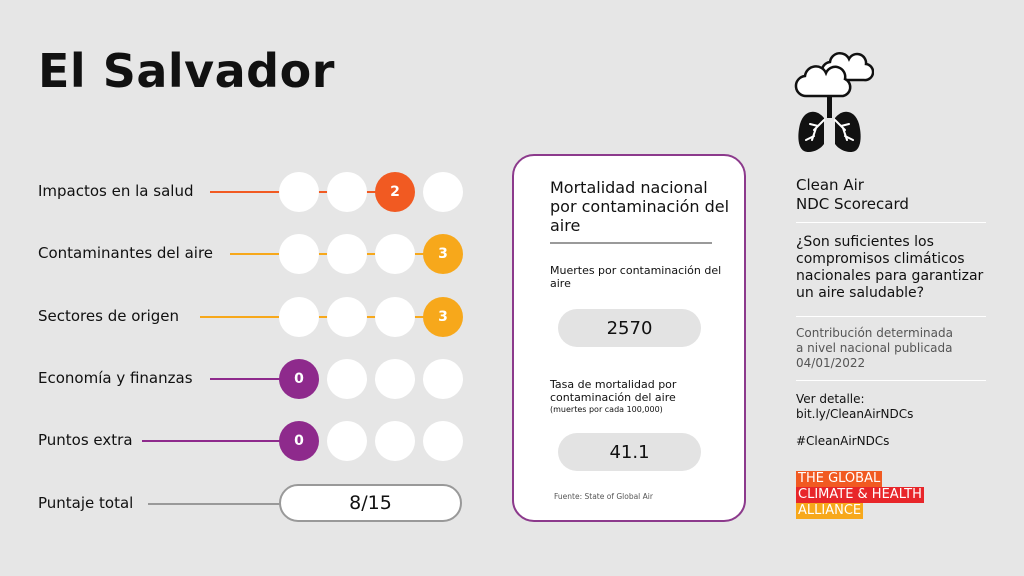 The width and height of the screenshot is (1024, 576). I want to click on detail-link: bit.ly/CleanAirNDCs, so click(855, 414).